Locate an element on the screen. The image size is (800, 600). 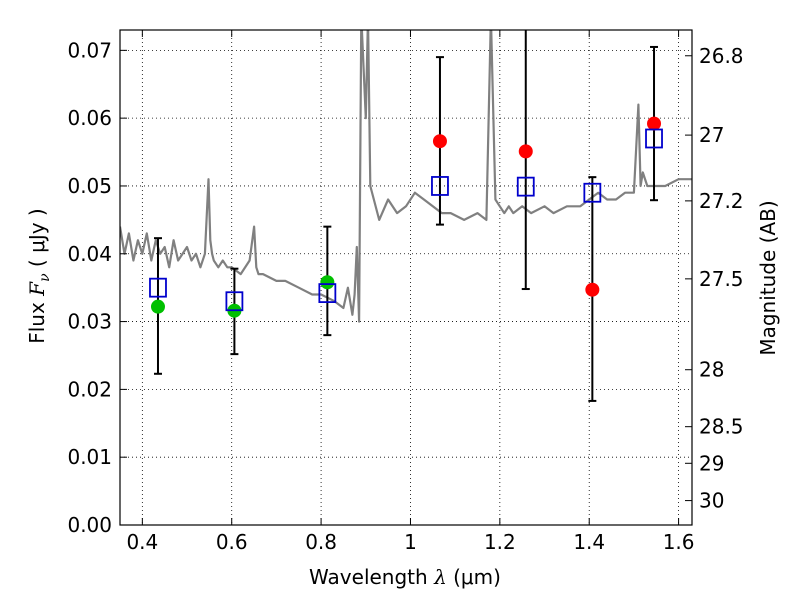
y-tick-label: 0.07 is located at coordinates (89, 50).